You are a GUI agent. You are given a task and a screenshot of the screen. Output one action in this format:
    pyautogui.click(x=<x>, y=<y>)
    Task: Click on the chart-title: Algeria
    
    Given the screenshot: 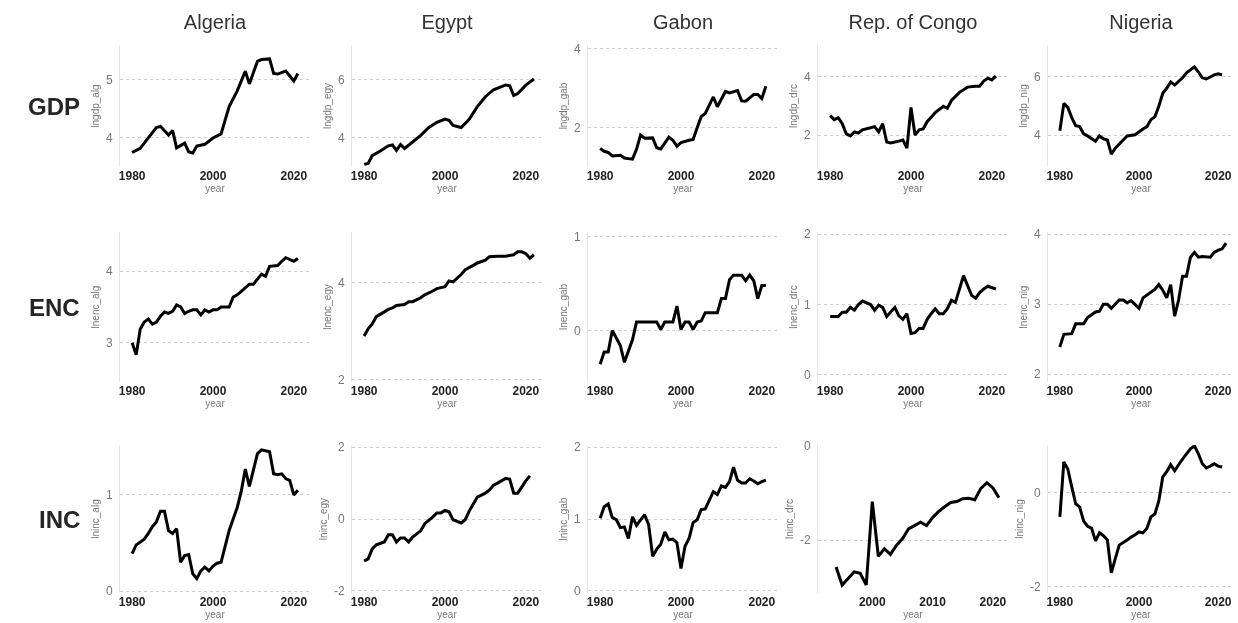 What is the action you would take?
    pyautogui.click(x=215, y=22)
    